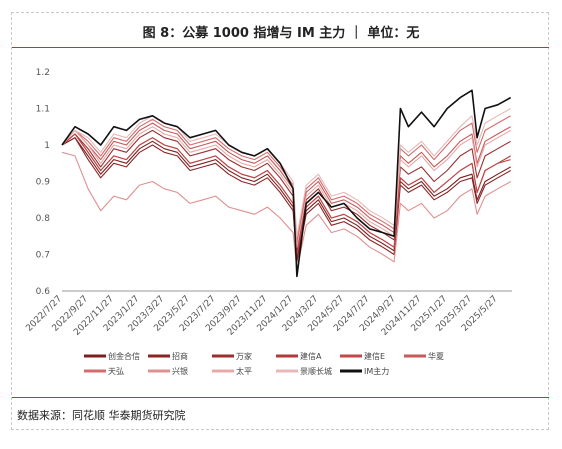  Describe the element at coordinates (116, 371) in the screenshot. I see `legend-label: 天弘` at that location.